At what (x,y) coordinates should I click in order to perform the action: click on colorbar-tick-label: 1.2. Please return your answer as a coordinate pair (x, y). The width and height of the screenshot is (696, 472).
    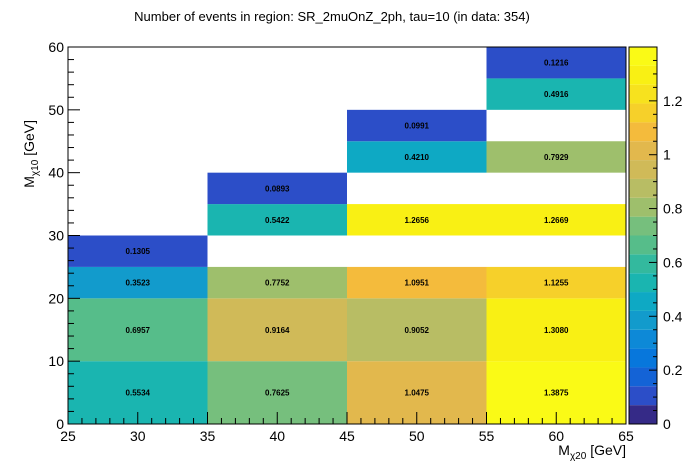
    Looking at the image, I should click on (673, 101).